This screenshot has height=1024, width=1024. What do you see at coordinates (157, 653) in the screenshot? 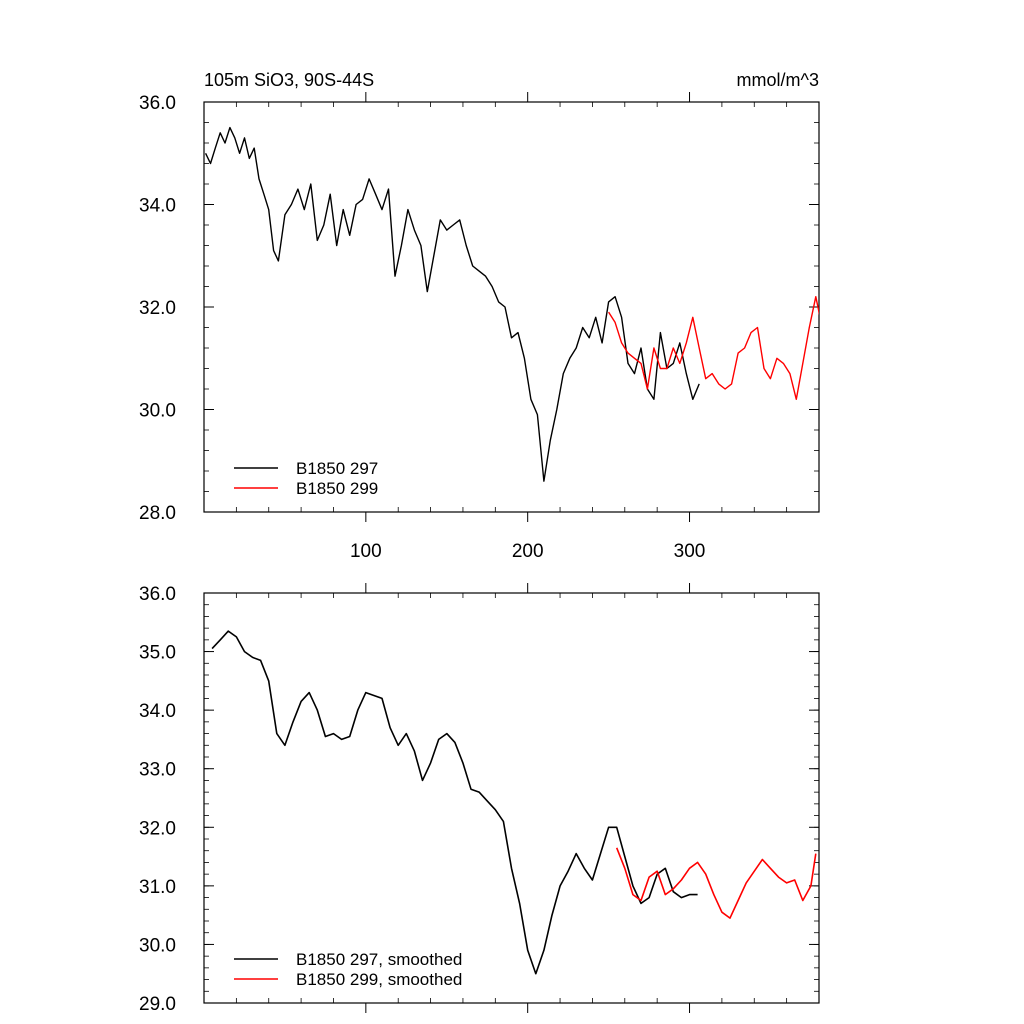
I see `y-tick-label: 35.0` at bounding box center [157, 653].